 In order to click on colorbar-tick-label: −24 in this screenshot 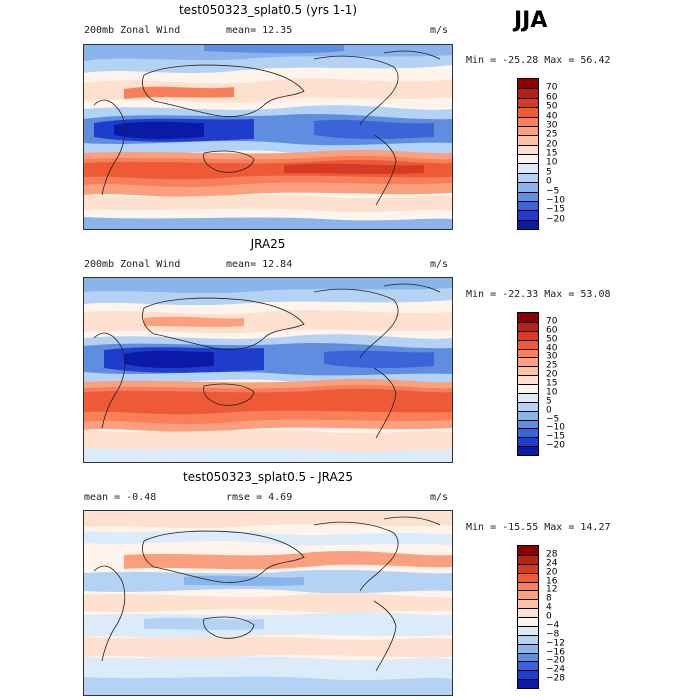, I will do `click(555, 669)`.